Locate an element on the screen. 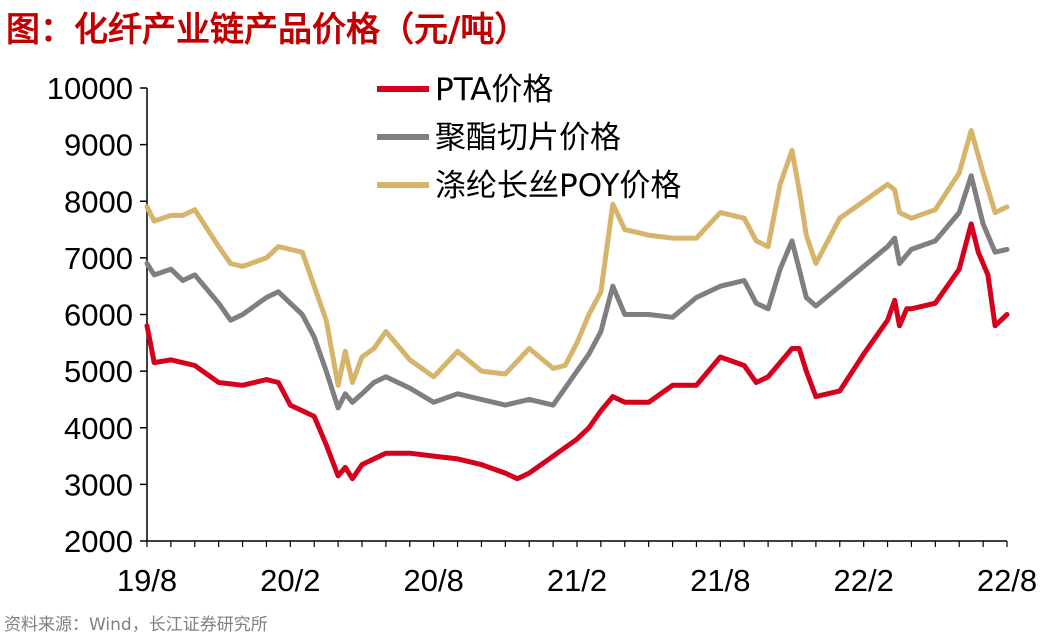 The width and height of the screenshot is (1050, 635). chart-title: 图：化纤产业链产品价格（元/吨） is located at coordinates (267, 30).